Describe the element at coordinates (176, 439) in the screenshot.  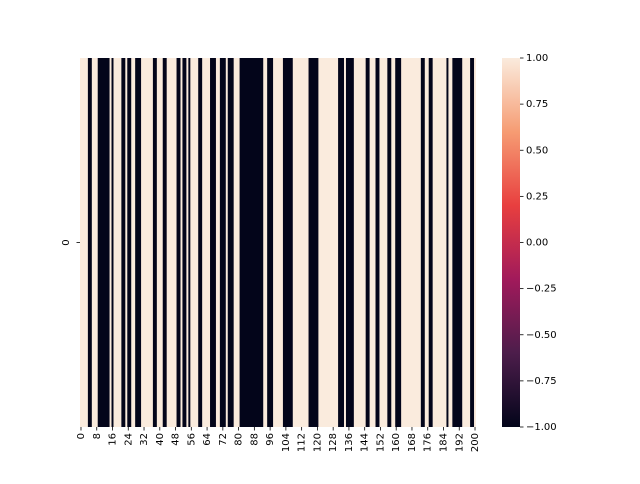
I see `x-tick-label: 48` at that location.